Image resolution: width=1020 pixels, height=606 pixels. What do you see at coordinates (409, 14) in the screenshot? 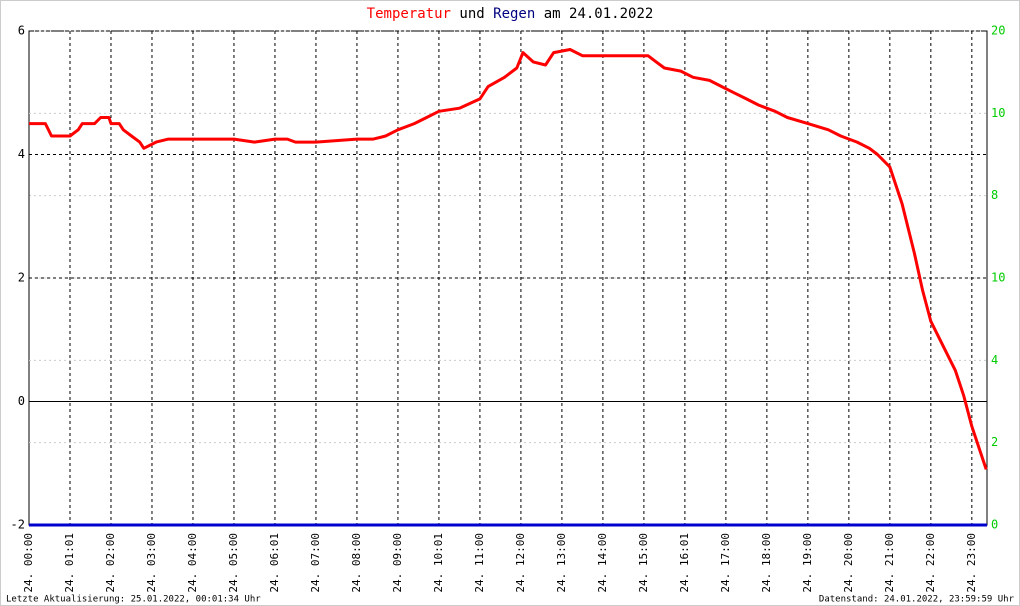
I see `title-part: Temperatur` at bounding box center [409, 14].